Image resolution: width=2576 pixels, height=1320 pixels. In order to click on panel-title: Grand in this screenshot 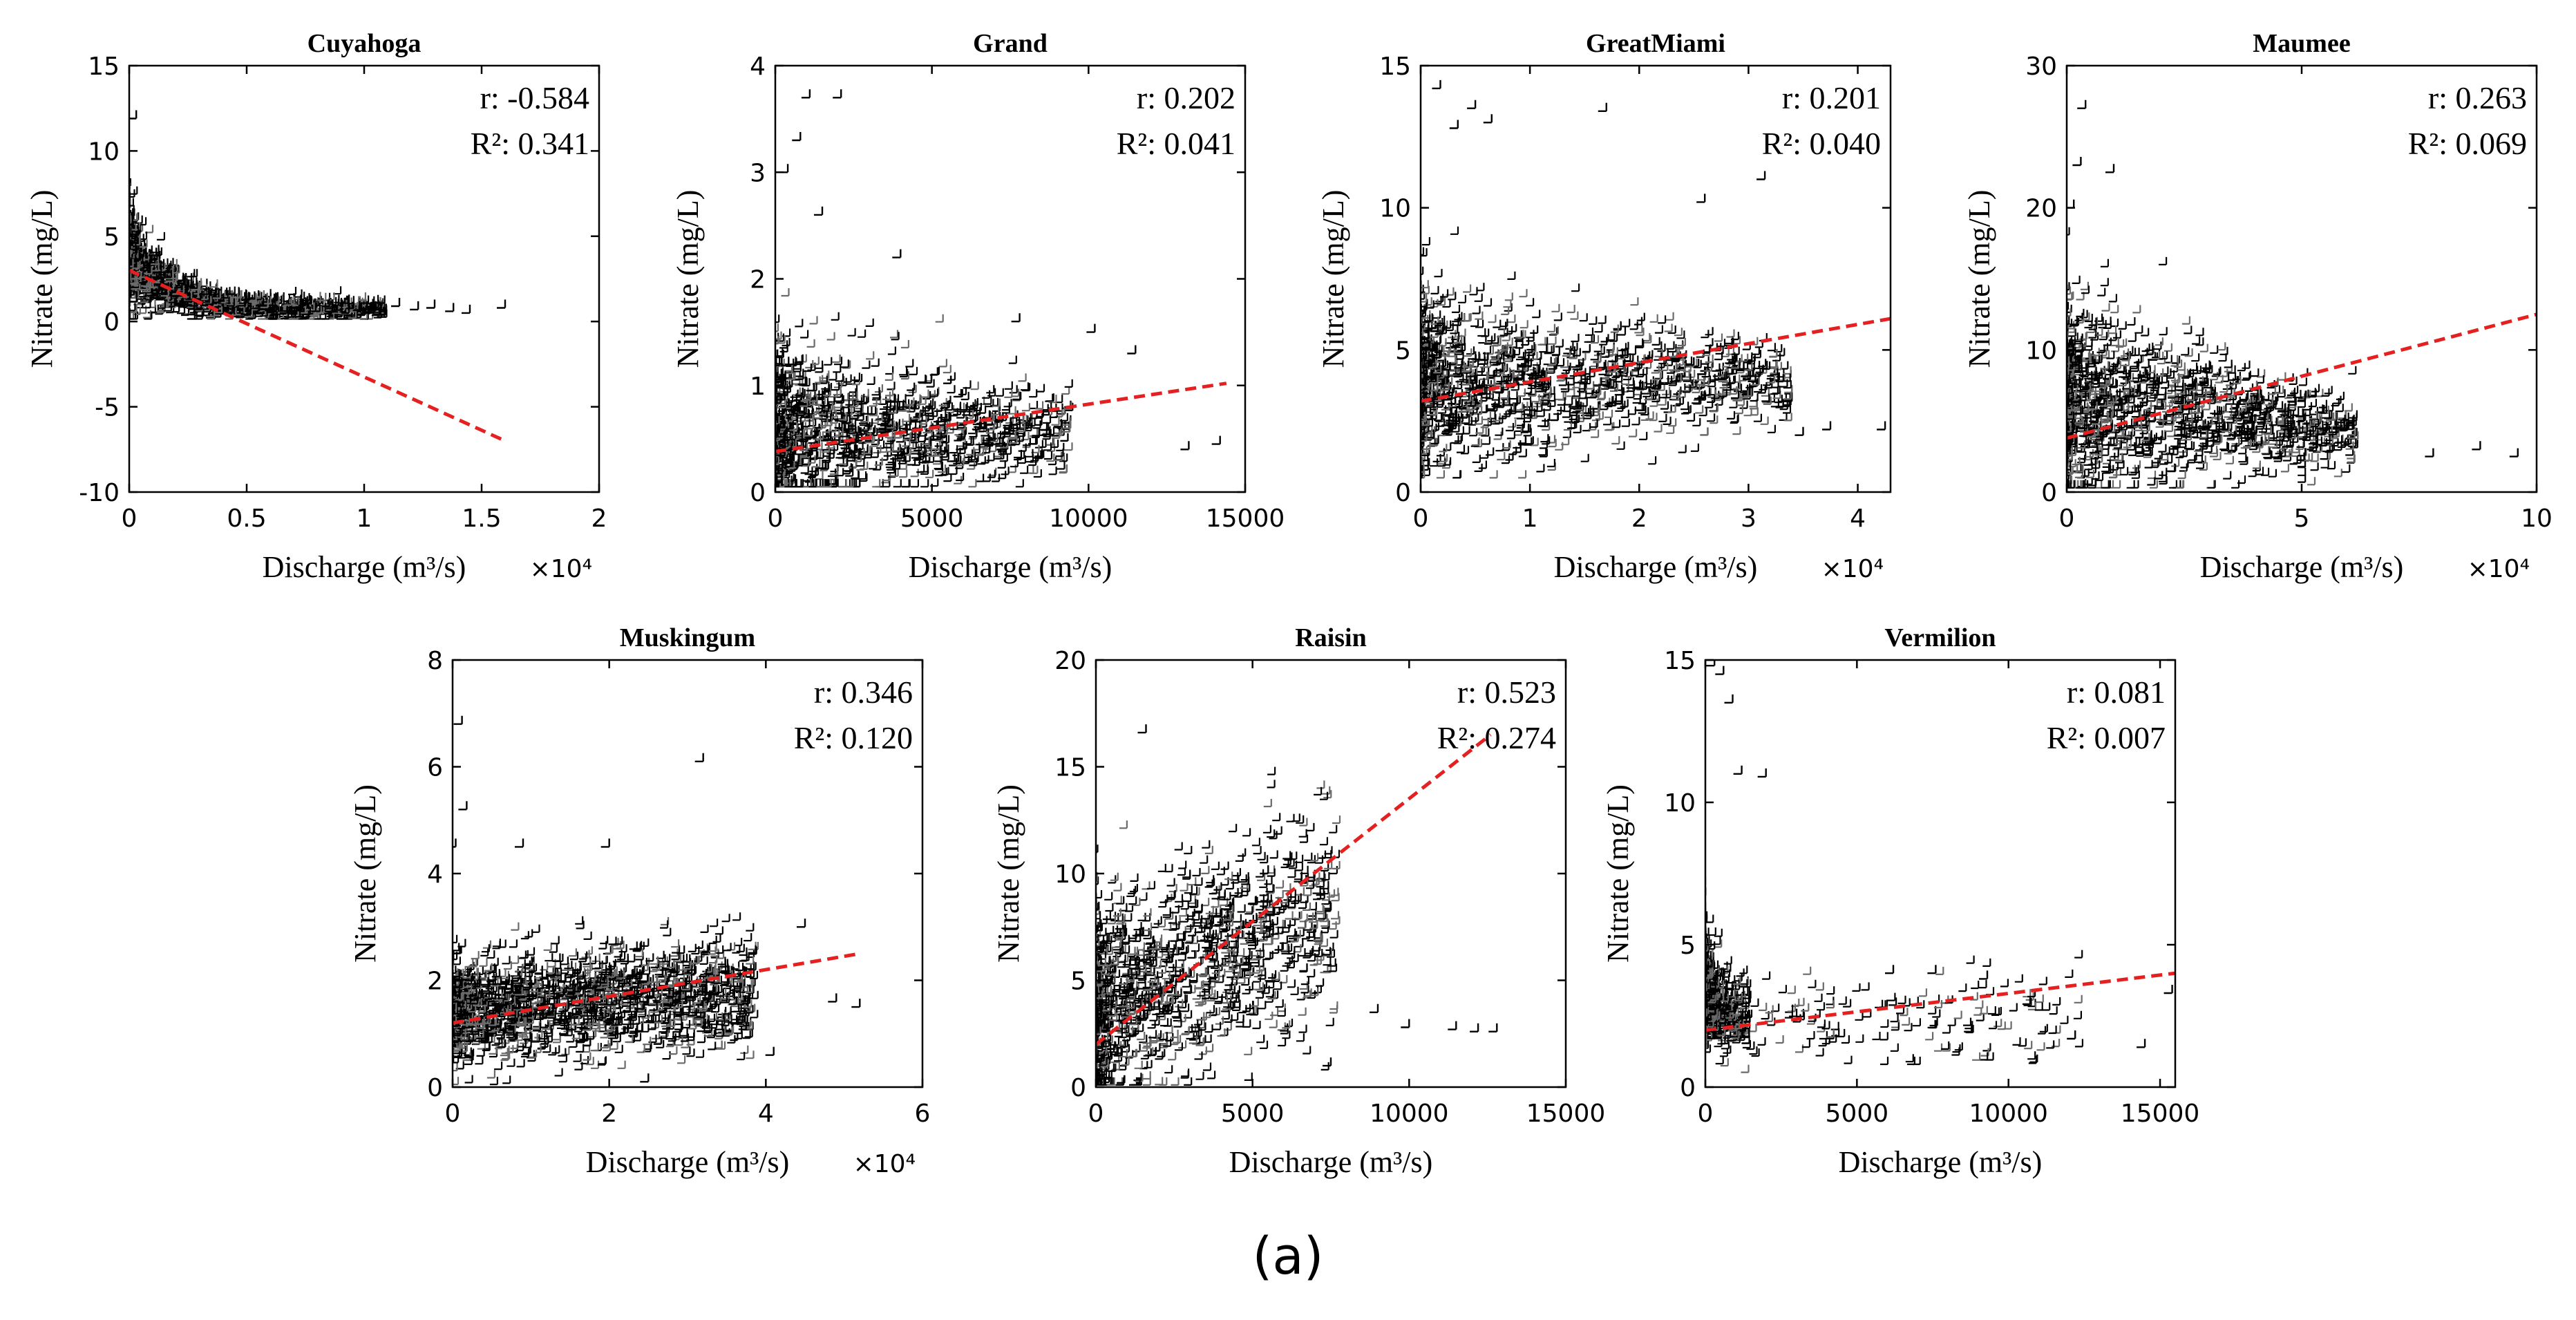, I will do `click(1010, 43)`.